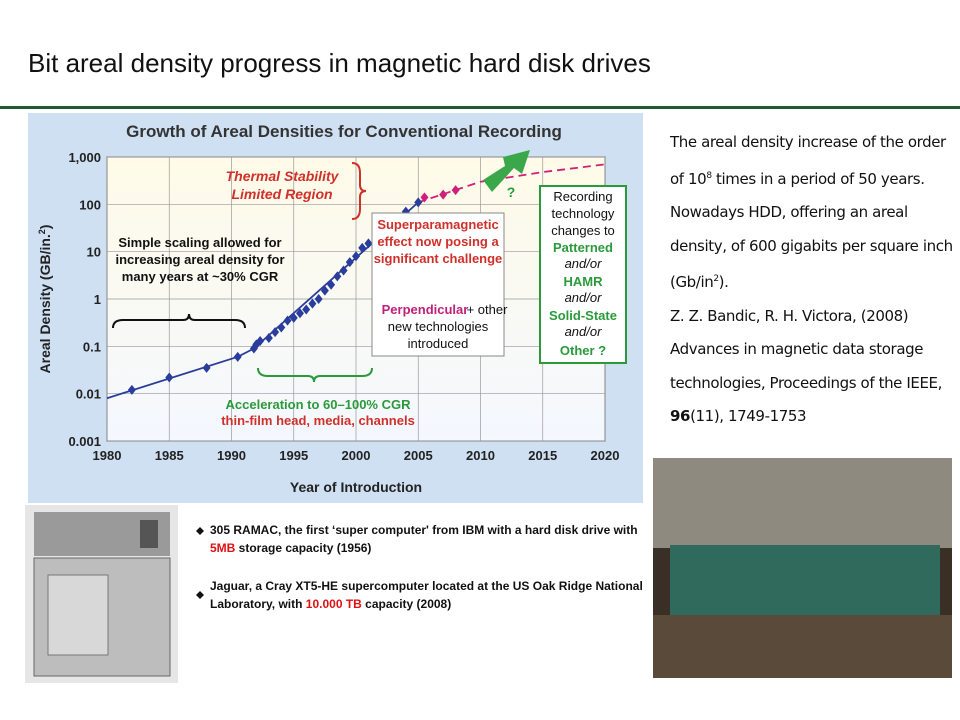  Describe the element at coordinates (318, 420) in the screenshot. I see `note-line: thin-film head, media, channels` at that location.